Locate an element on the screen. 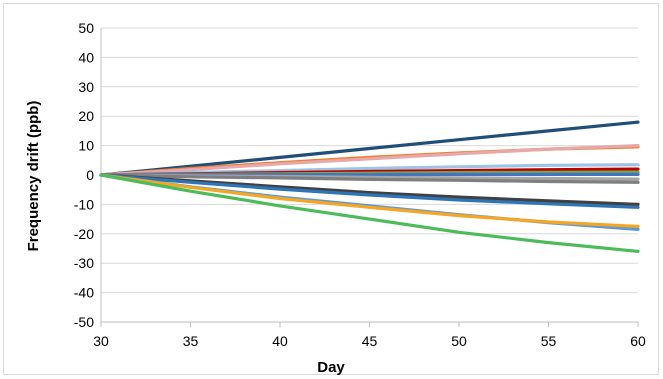  y-tick-labels: 50 40 30 20 10 0 -10 -20 -30 -40 -50 is located at coordinates (84, 175).